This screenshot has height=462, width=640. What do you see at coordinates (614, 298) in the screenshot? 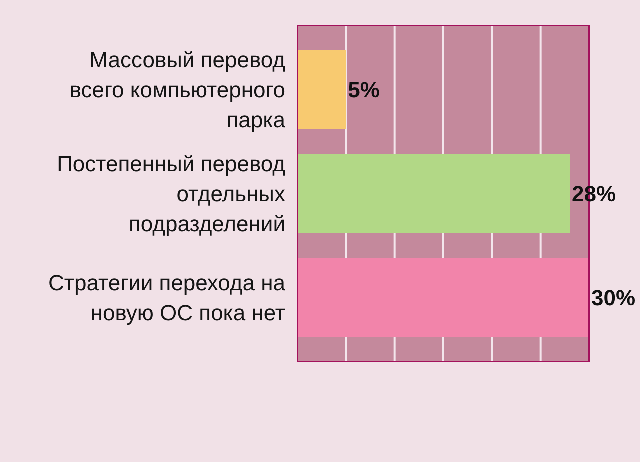
I see `data-label: 30%` at bounding box center [614, 298].